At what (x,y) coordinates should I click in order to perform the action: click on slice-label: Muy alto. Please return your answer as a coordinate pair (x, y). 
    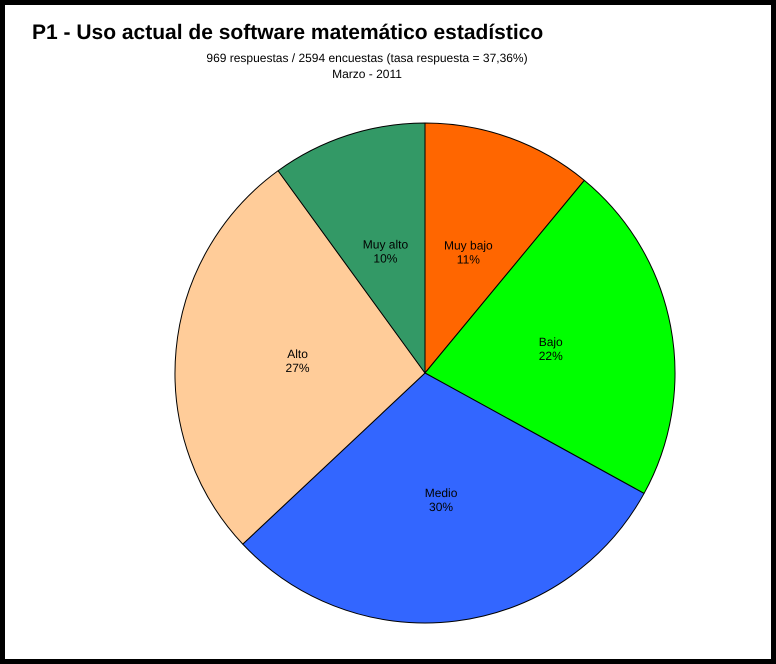
    Looking at the image, I should click on (385, 244).